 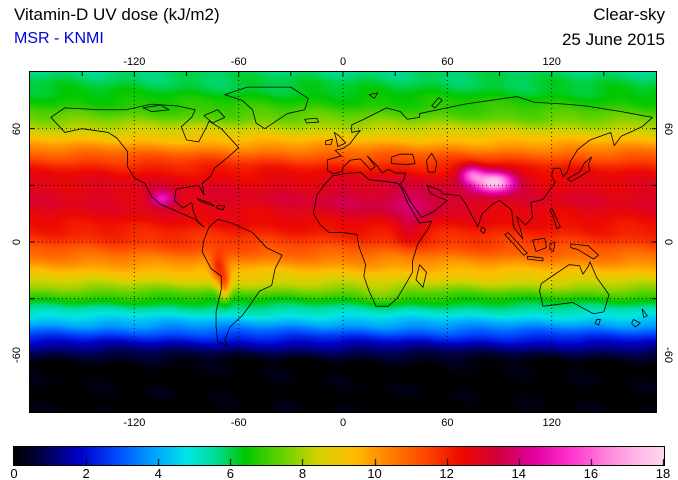 What do you see at coordinates (447, 423) in the screenshot?
I see `x-axis-tick-label-bottom: 60` at bounding box center [447, 423].